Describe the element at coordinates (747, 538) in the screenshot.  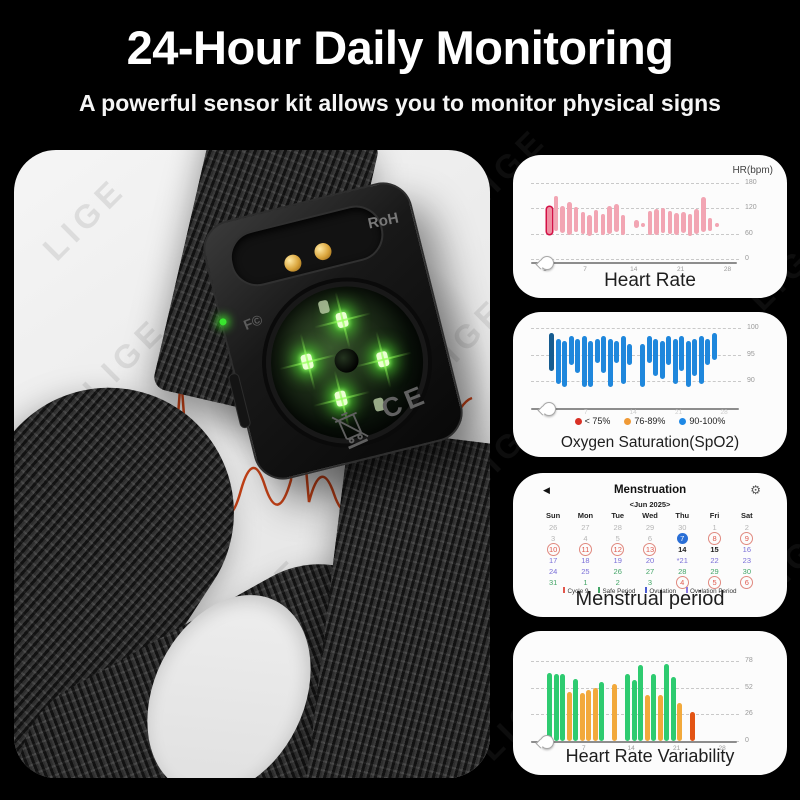
I see `calendar-day: 9` at that location.